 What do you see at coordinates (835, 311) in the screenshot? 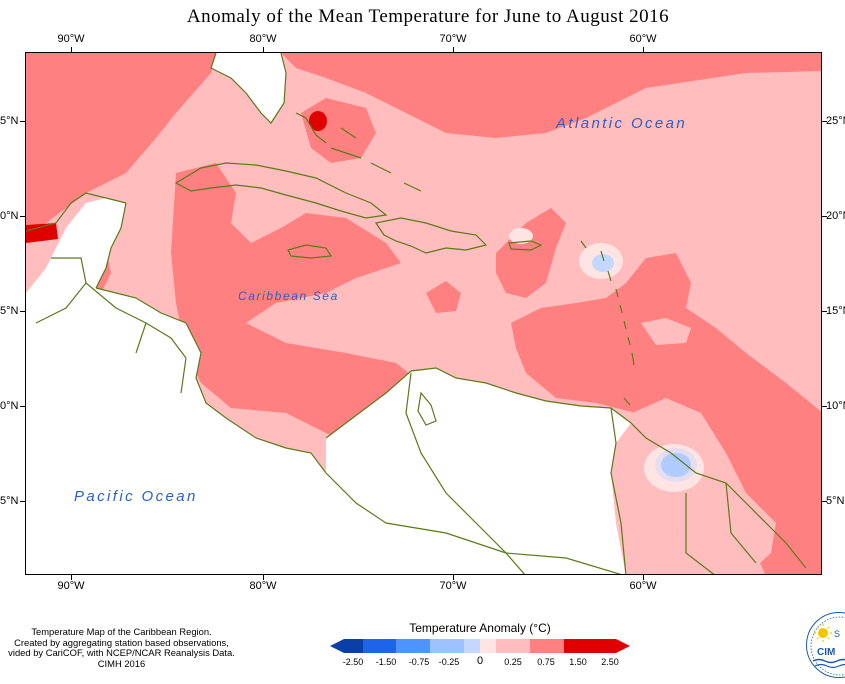
I see `lat-tick-right-15n: 15°N` at bounding box center [835, 311].